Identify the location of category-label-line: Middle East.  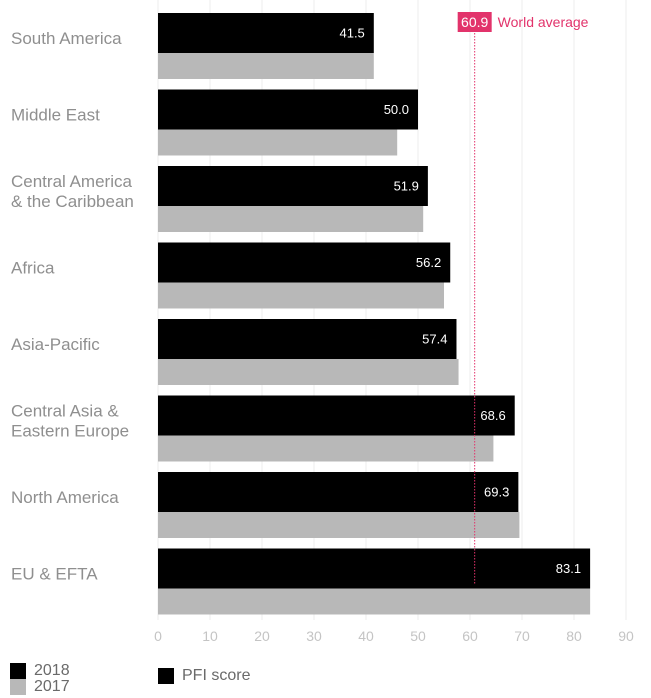
(55, 115).